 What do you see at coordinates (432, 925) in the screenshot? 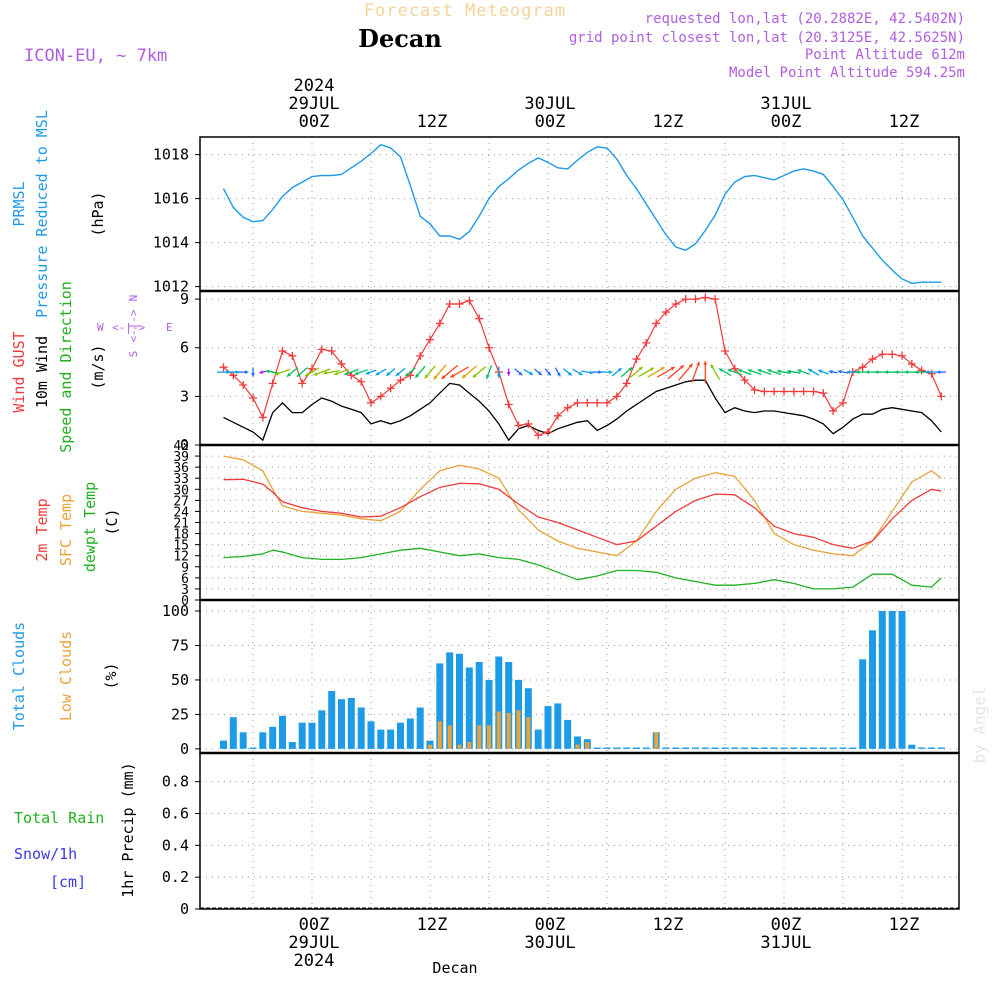
I see `bottom-time-tick-label: 12Z` at bounding box center [432, 925].